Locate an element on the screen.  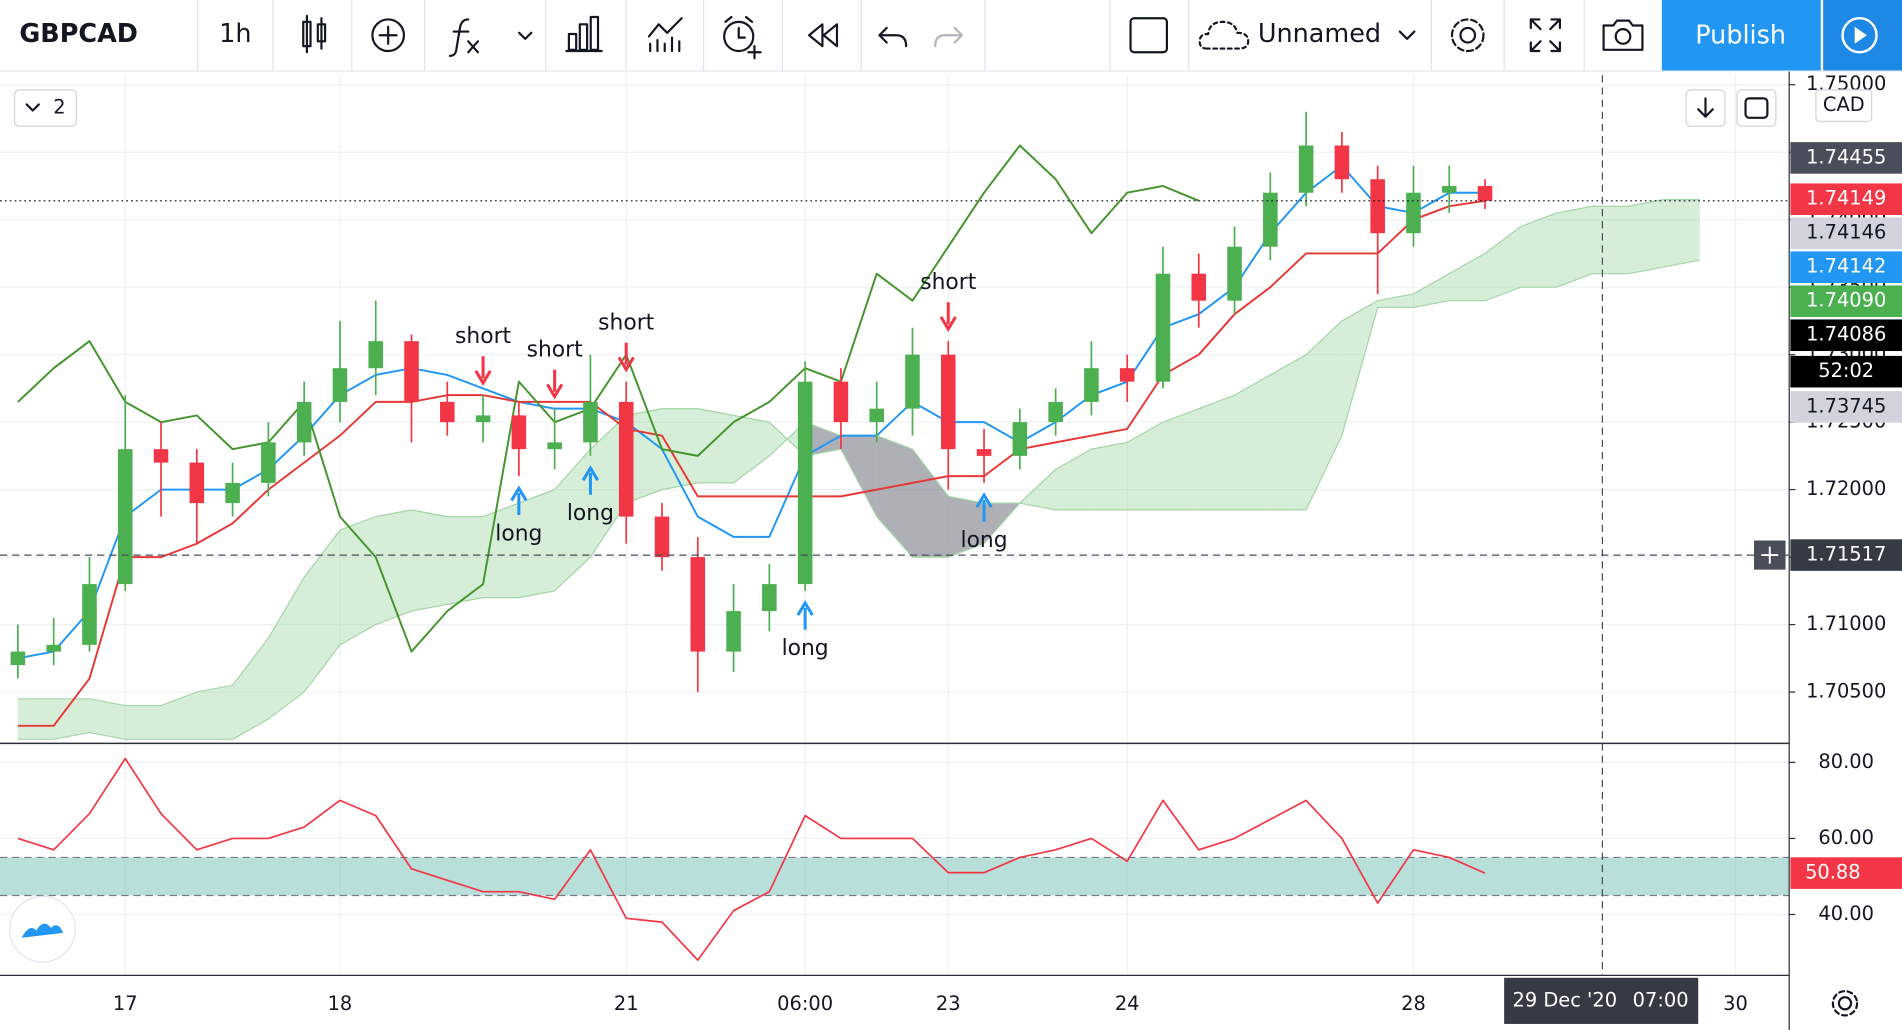
publish-button is located at coordinates (1741, 35).